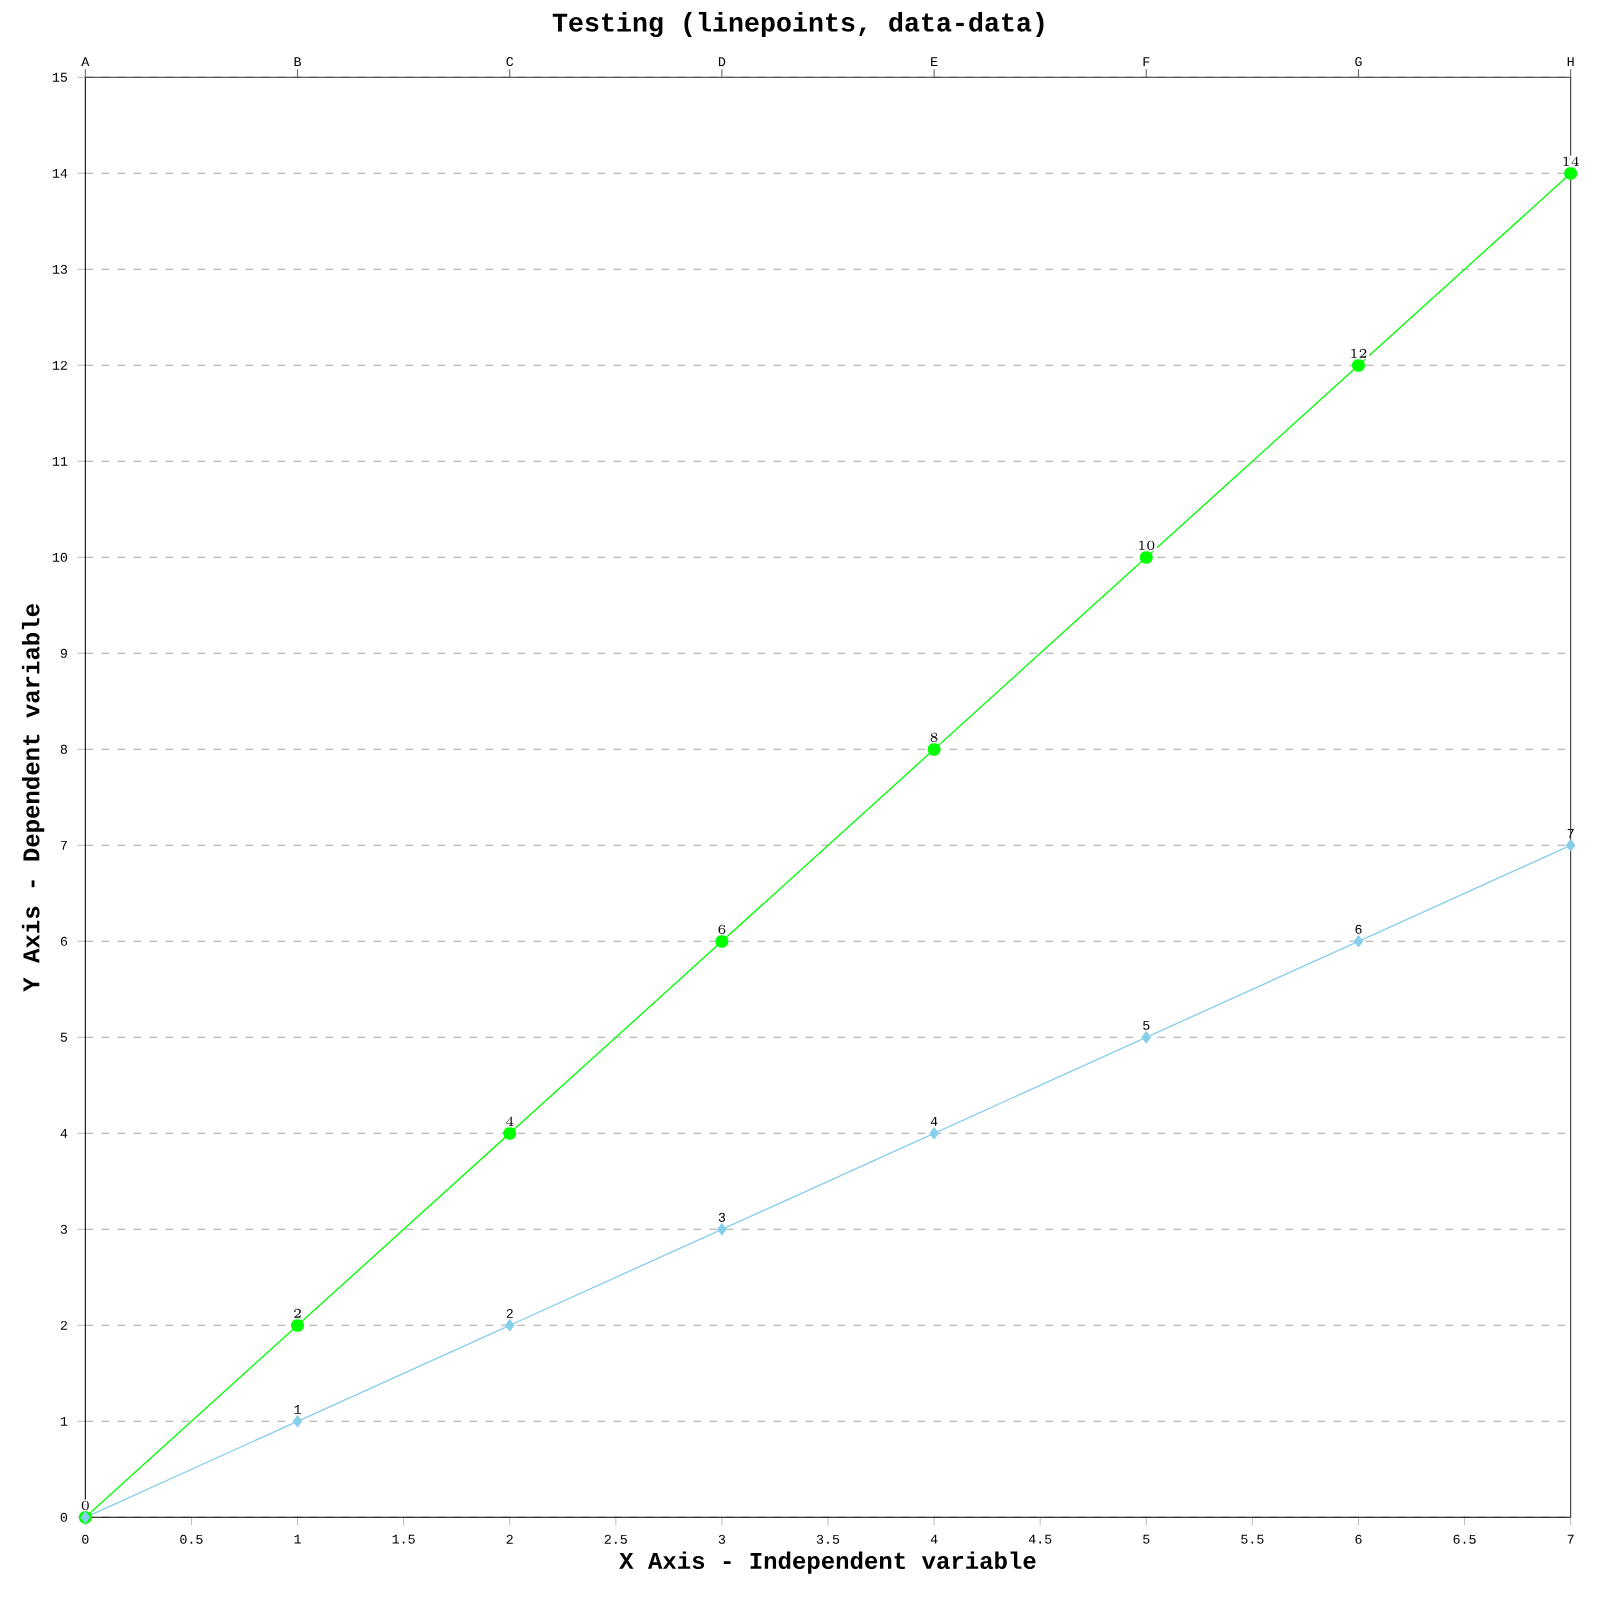 This screenshot has width=1600, height=1600. What do you see at coordinates (33, 798) in the screenshot?
I see `y-axis-title: Y Axis - Dependent variable` at bounding box center [33, 798].